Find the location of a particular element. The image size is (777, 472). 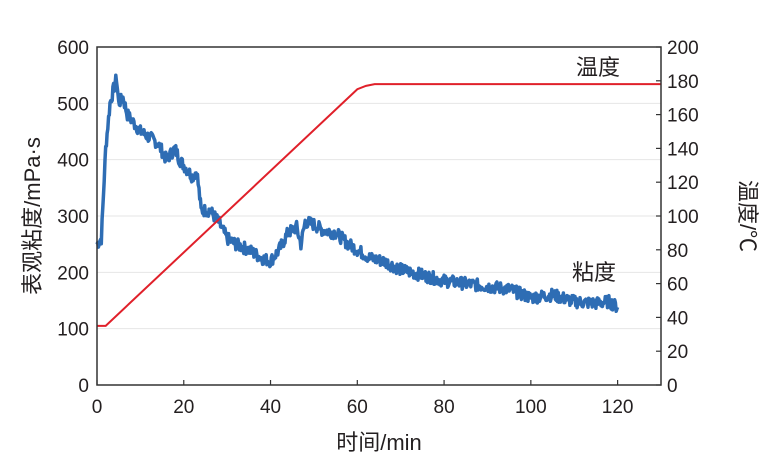

y2-tick-label: 120 is located at coordinates (683, 183).